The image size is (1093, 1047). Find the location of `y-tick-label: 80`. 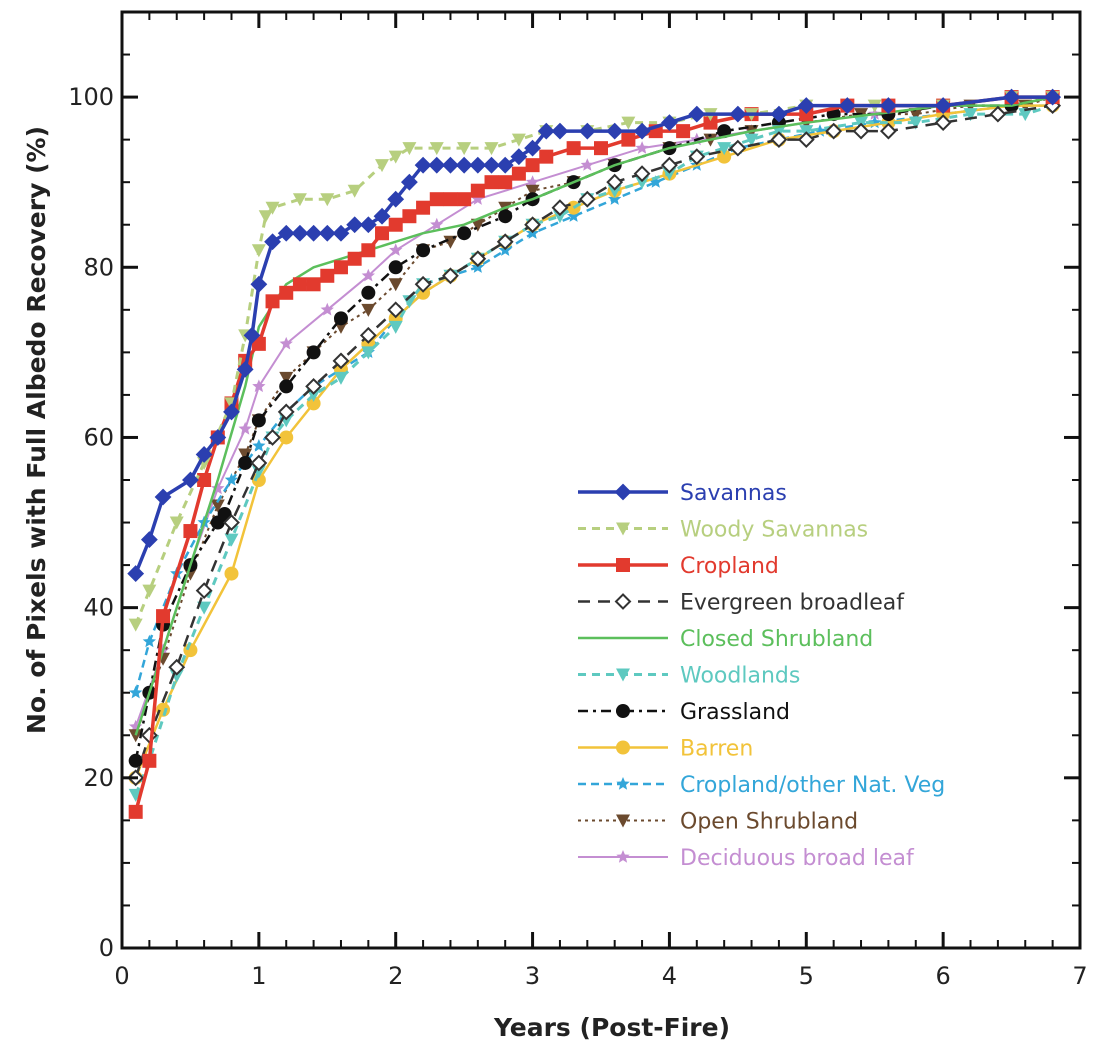

y-tick-label: 80 is located at coordinates (98, 267).